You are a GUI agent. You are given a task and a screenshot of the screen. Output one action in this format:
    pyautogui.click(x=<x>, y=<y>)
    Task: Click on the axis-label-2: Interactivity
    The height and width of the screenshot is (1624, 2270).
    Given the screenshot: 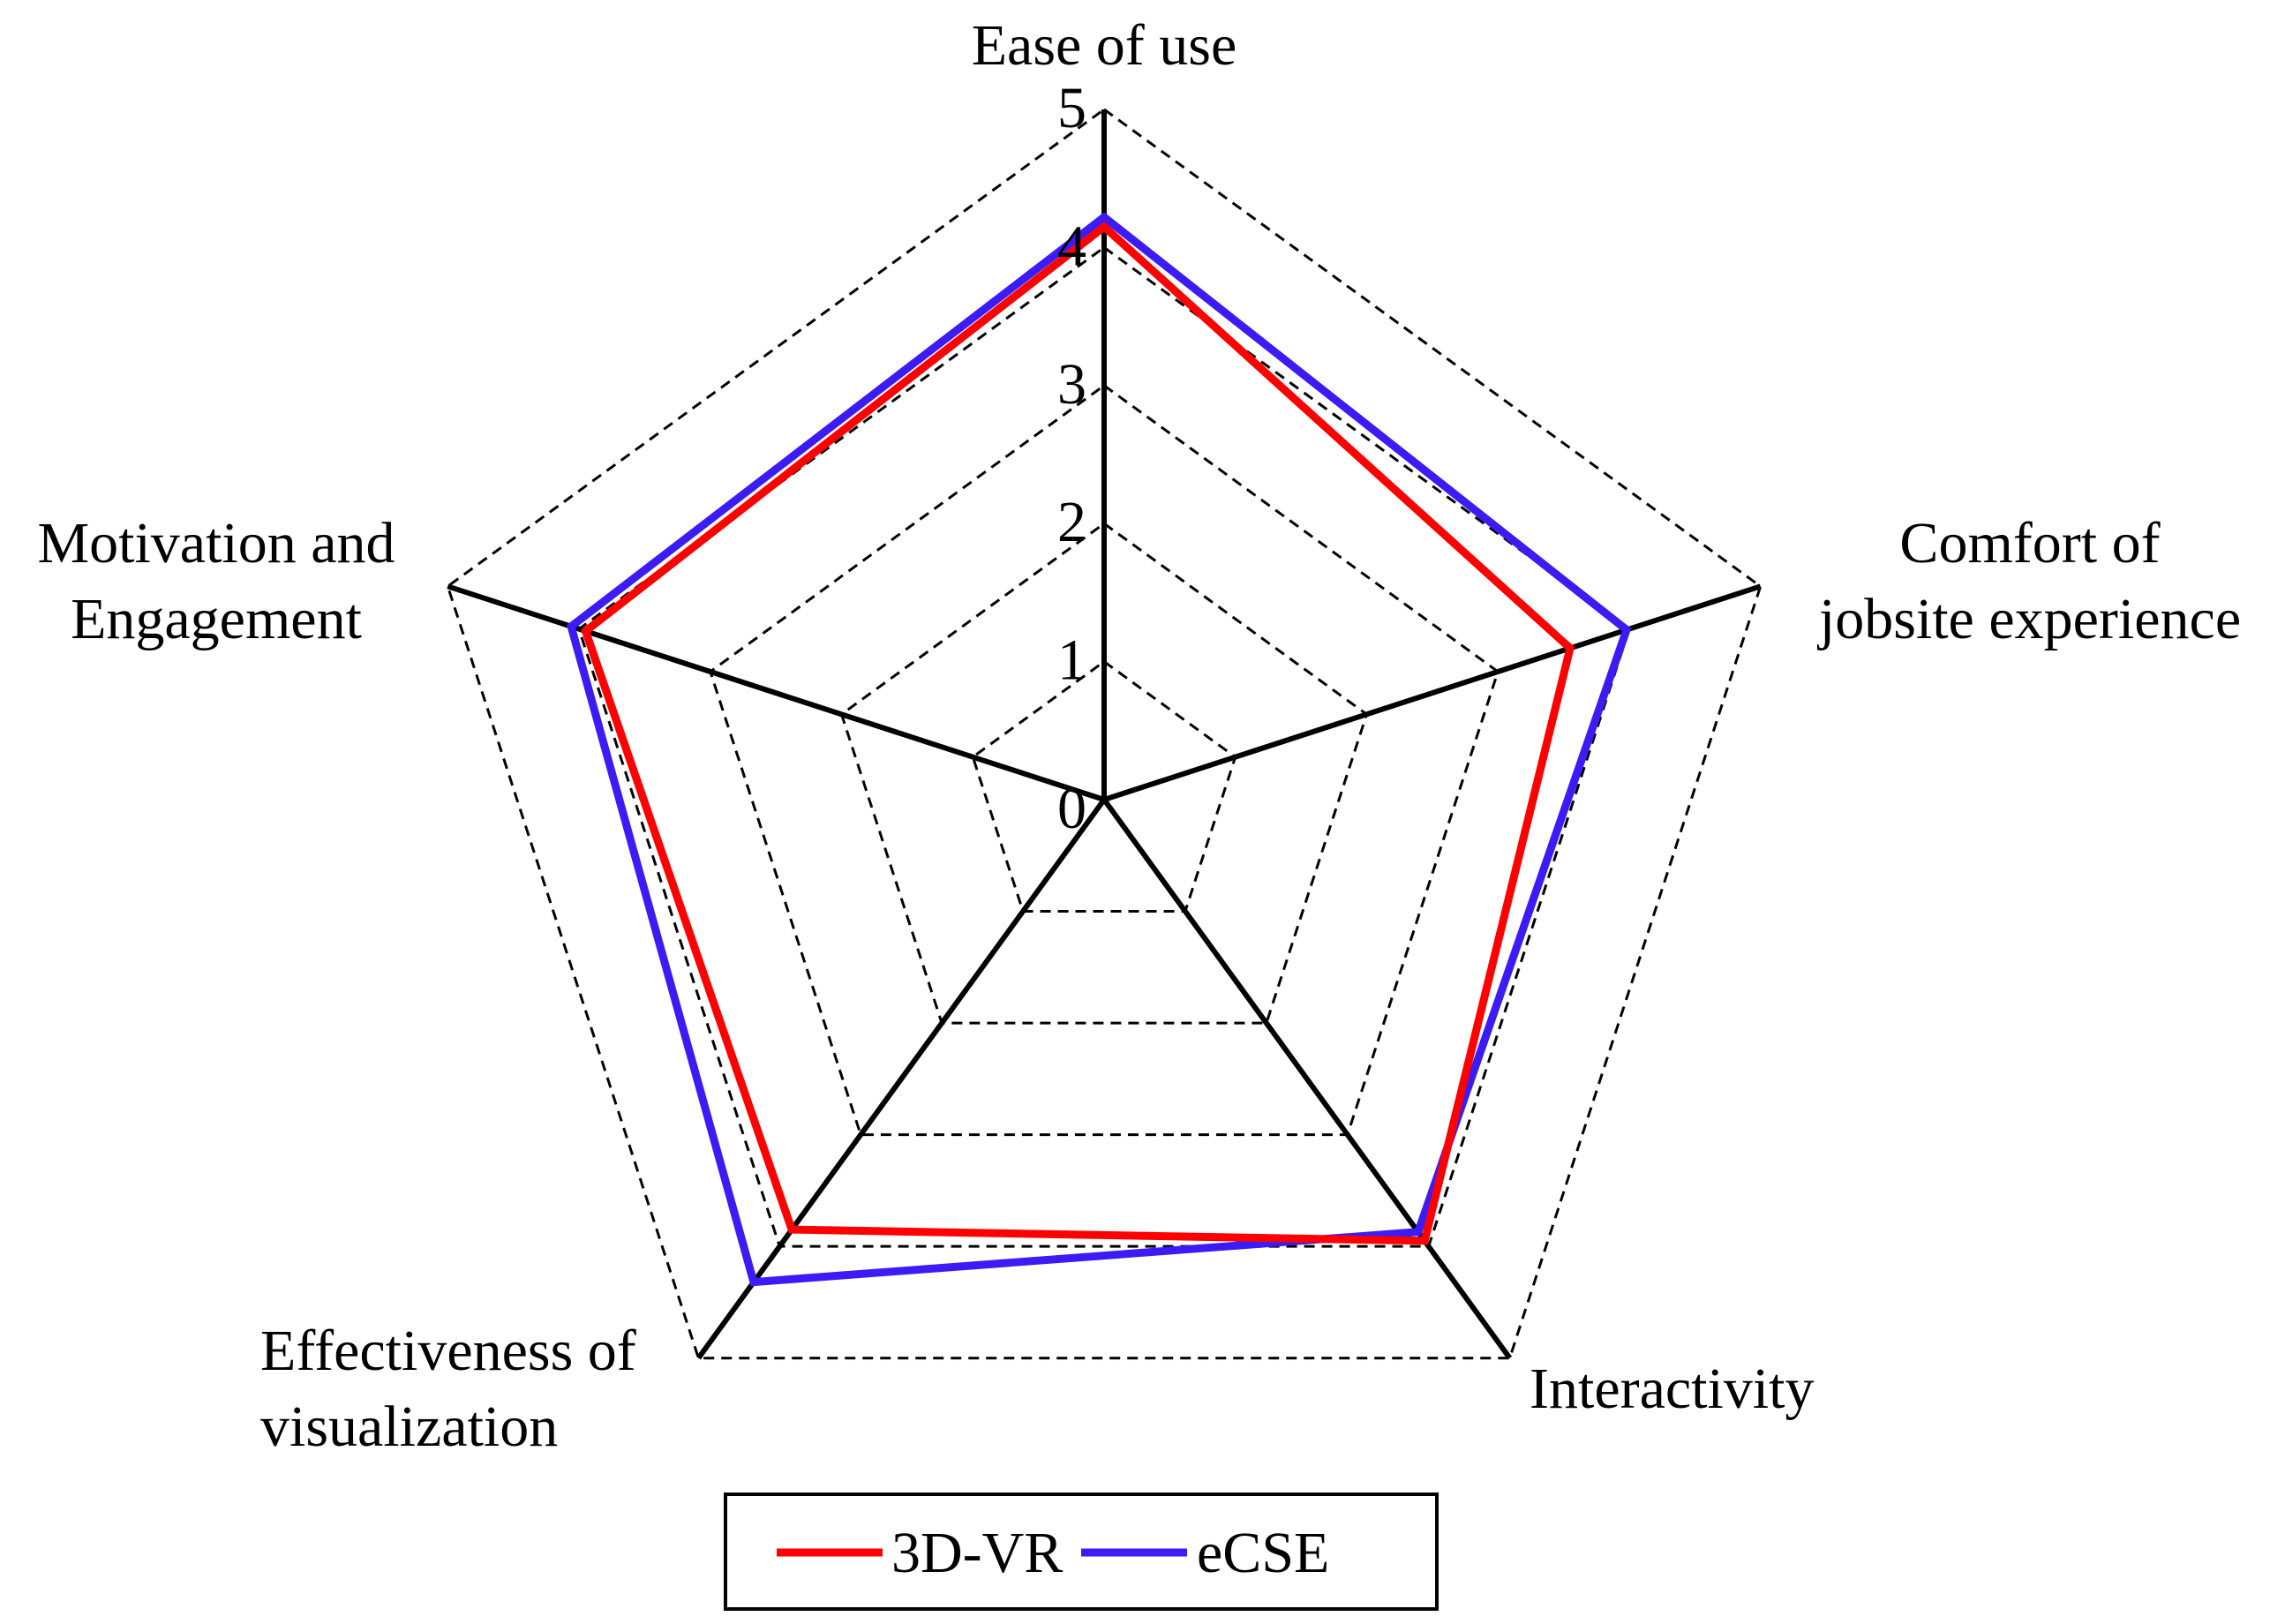 What is the action you would take?
    pyautogui.click(x=1672, y=1389)
    